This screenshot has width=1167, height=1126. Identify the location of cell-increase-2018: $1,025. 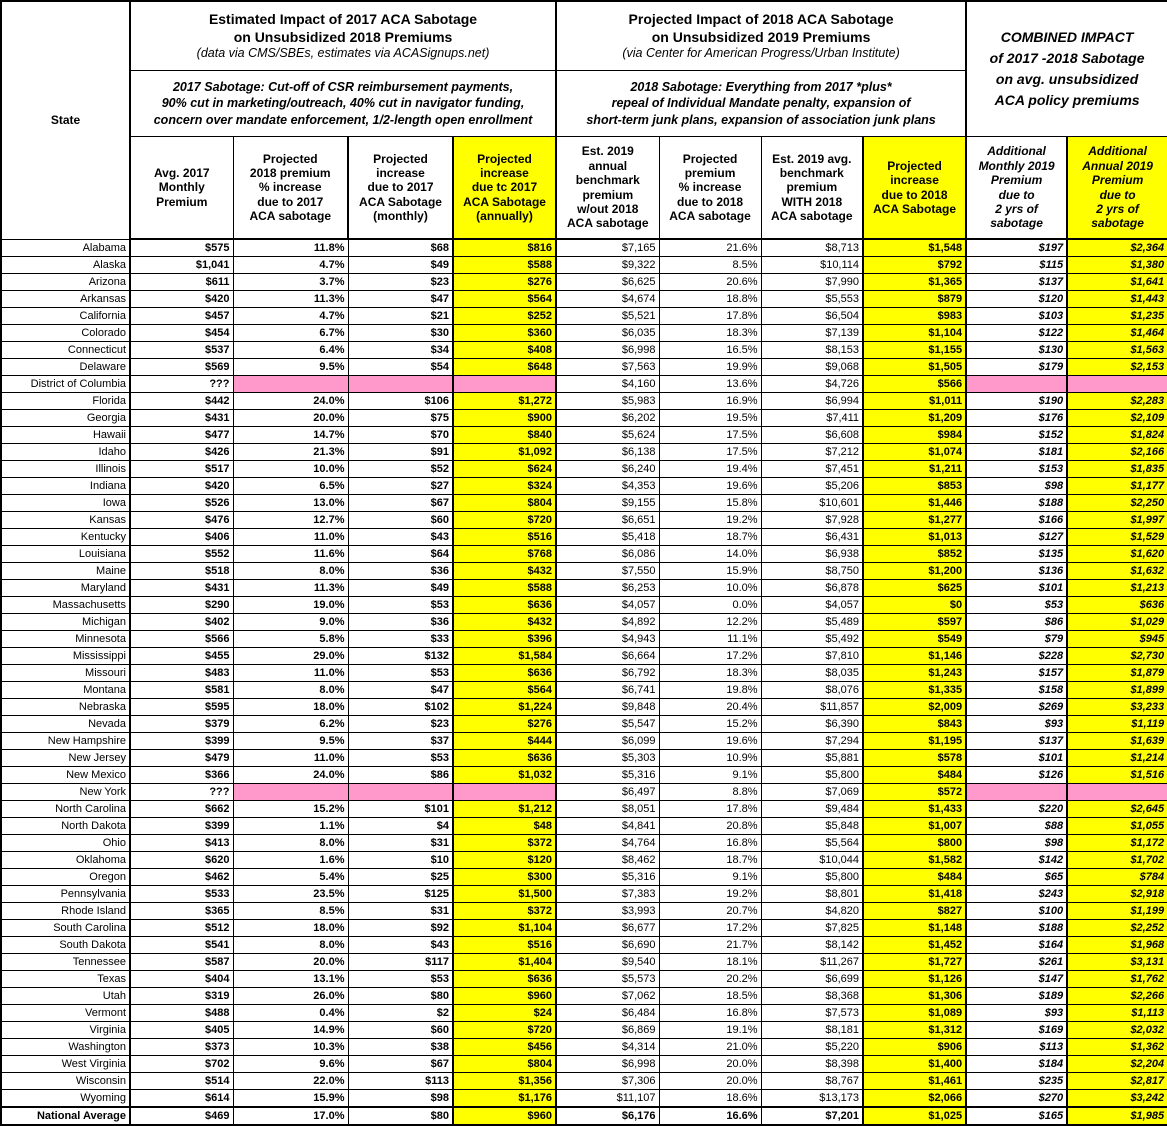
(914, 1116).